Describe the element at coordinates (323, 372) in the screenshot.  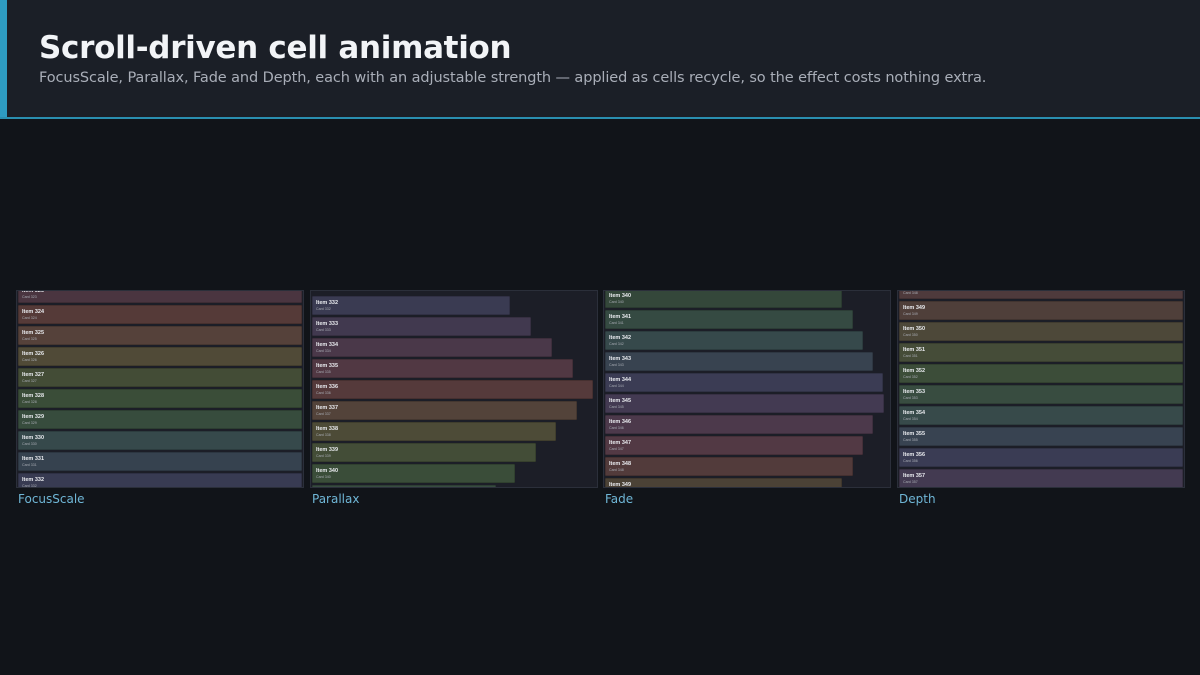
I see `cell-subtitle: Card 335` at that location.